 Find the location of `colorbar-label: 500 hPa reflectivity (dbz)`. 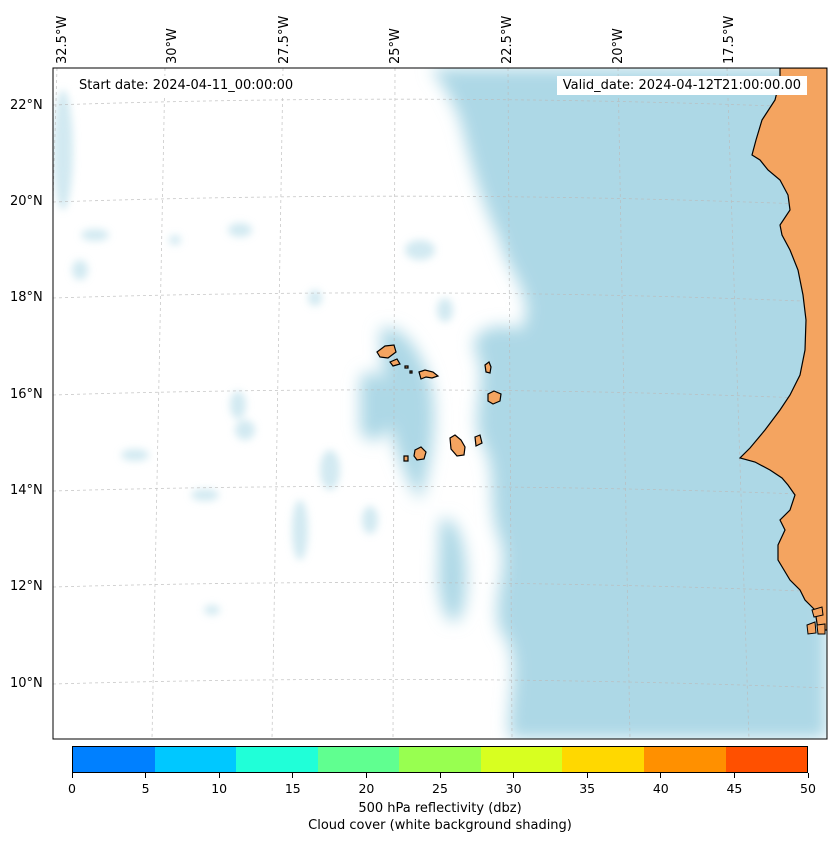

colorbar-label: 500 hPa reflectivity (dbz) is located at coordinates (440, 808).